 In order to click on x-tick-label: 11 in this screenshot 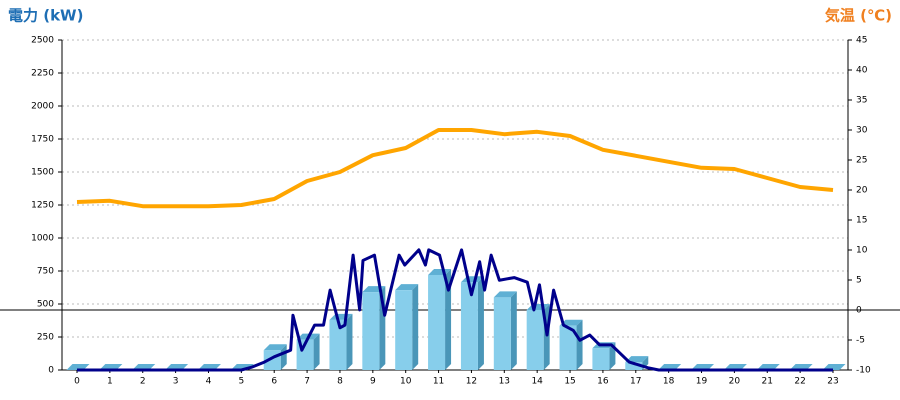, I will do `click(438, 382)`.